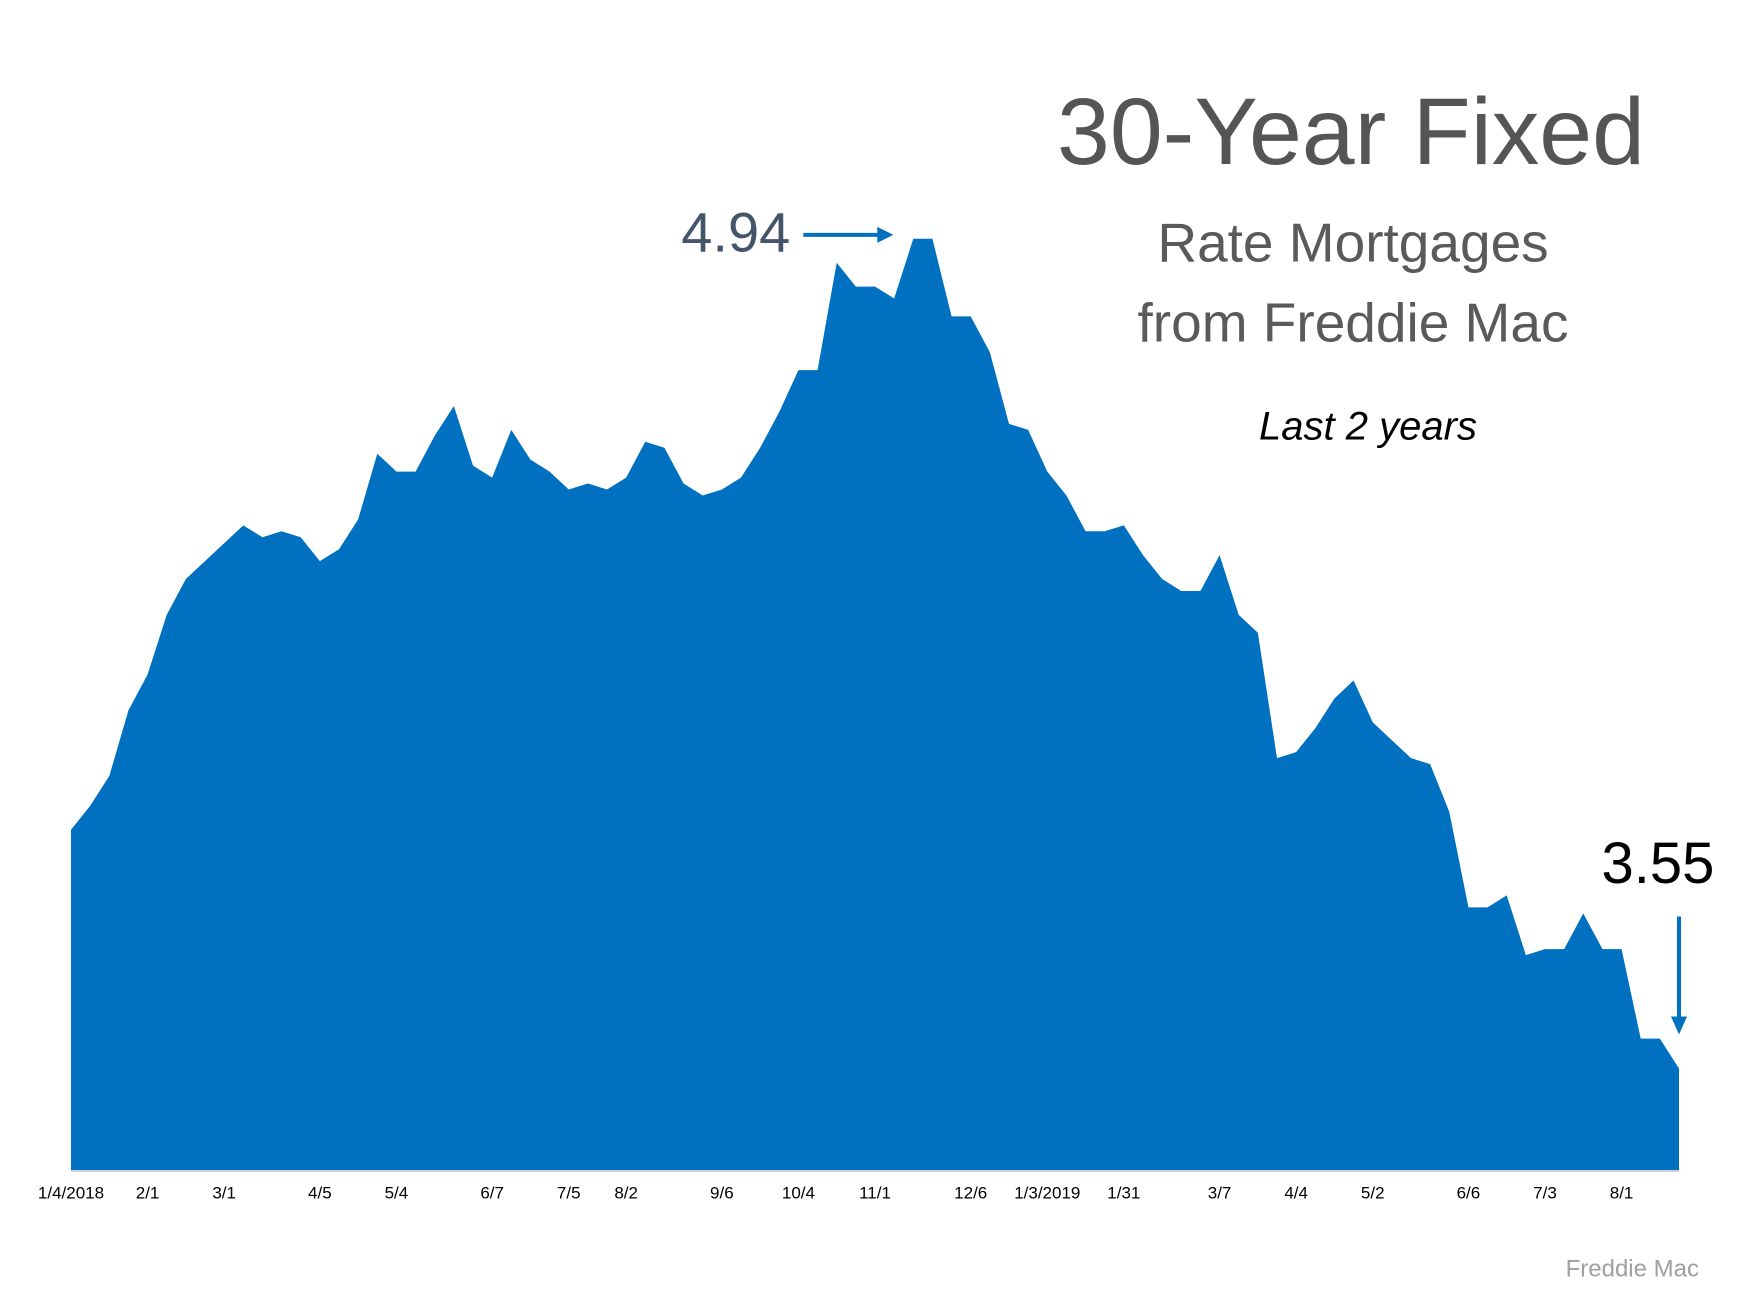 This screenshot has width=1738, height=1304. I want to click on x-tick-label: 6/7, so click(492, 1192).